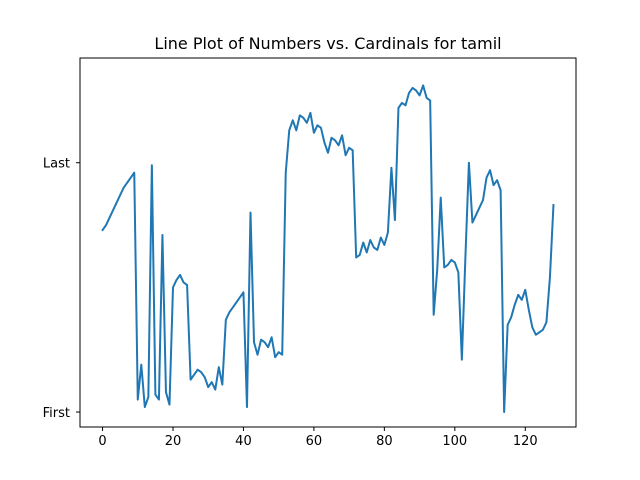 The height and width of the screenshot is (480, 640). I want to click on x-tick-label: 20, so click(173, 441).